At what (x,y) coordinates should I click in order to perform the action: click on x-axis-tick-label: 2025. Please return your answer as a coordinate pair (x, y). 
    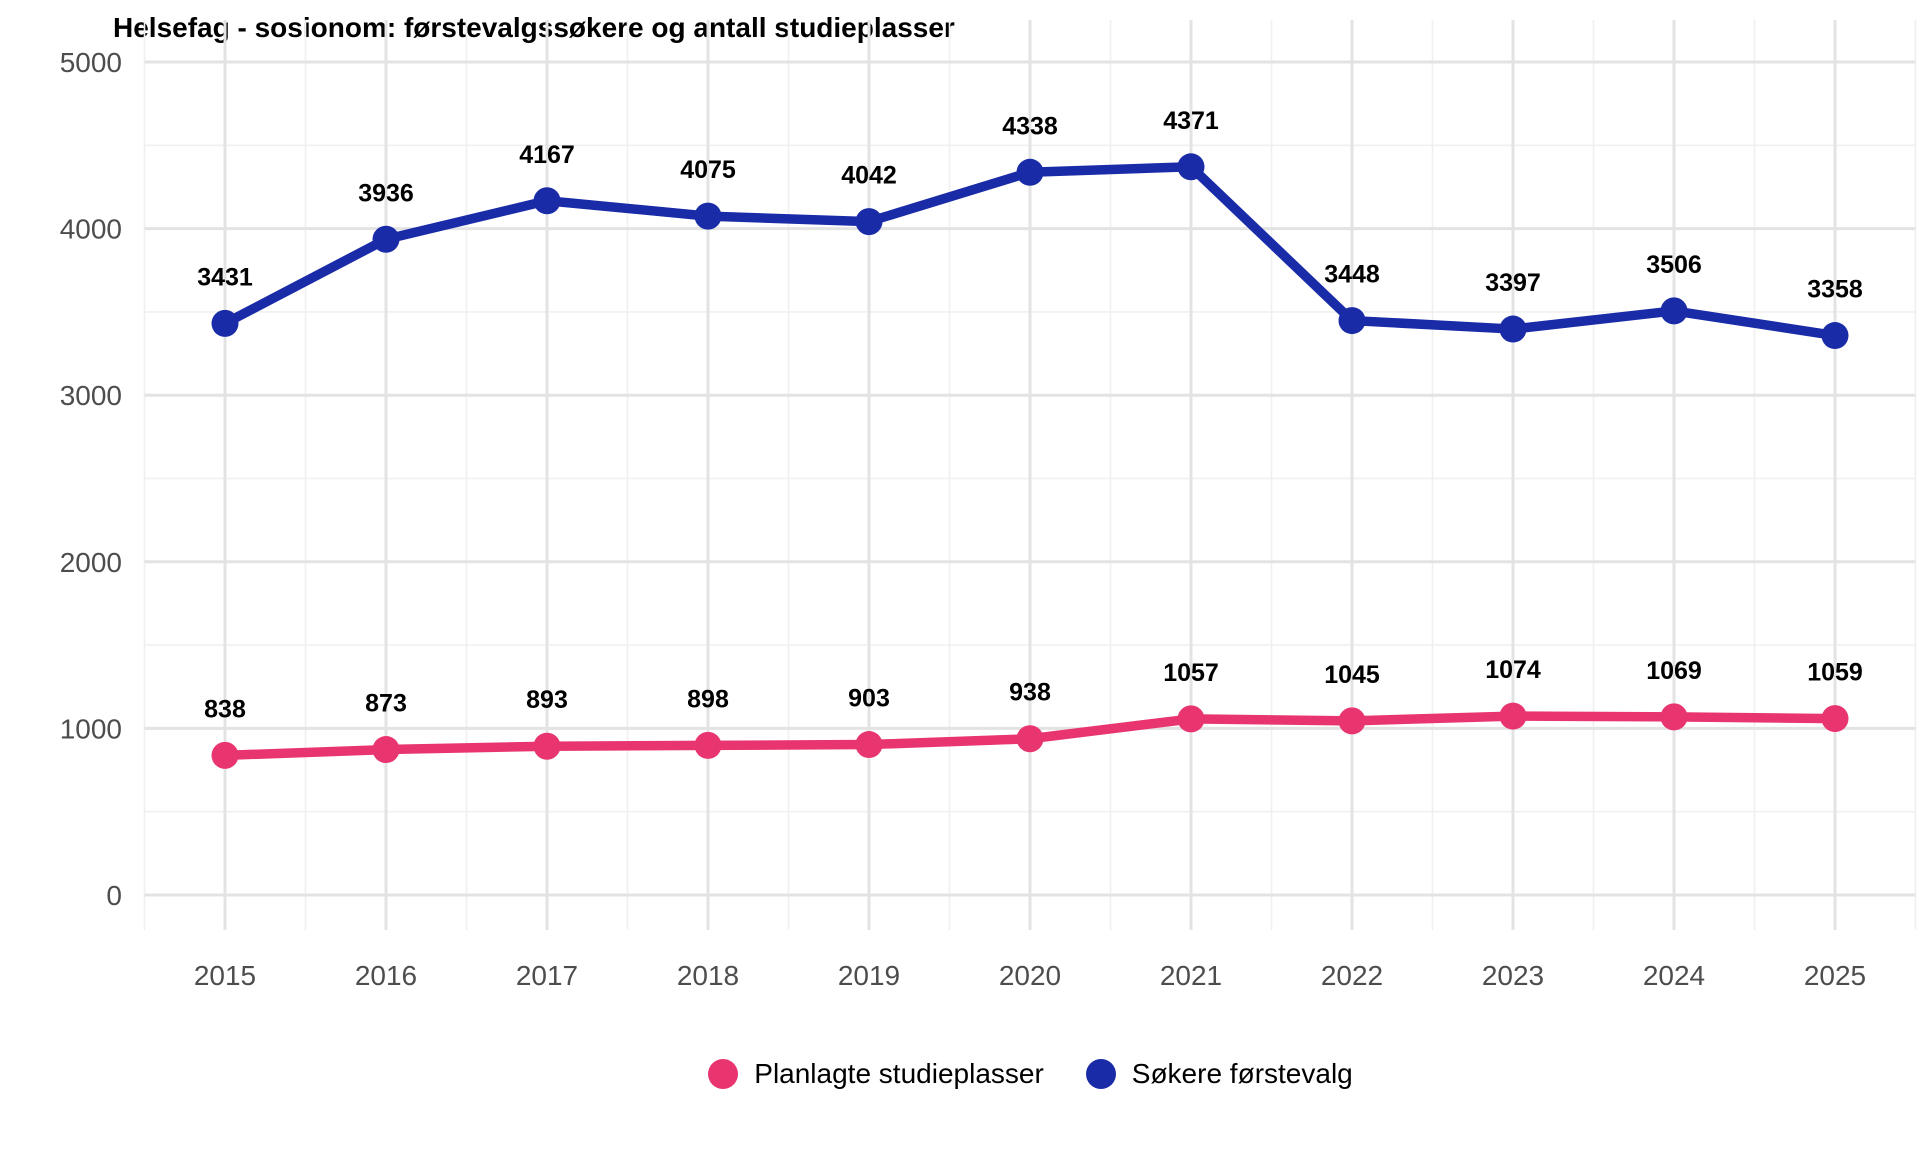
    Looking at the image, I should click on (1835, 975).